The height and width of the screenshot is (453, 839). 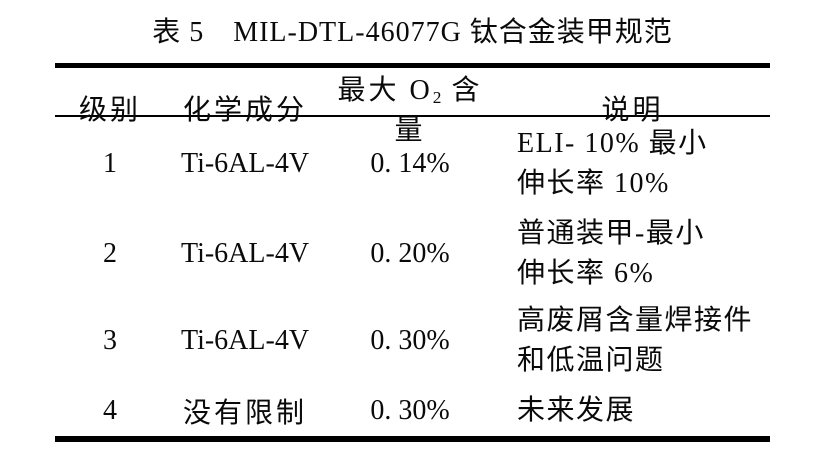 What do you see at coordinates (611, 233) in the screenshot?
I see `description-line-1: 普通装甲-最小` at bounding box center [611, 233].